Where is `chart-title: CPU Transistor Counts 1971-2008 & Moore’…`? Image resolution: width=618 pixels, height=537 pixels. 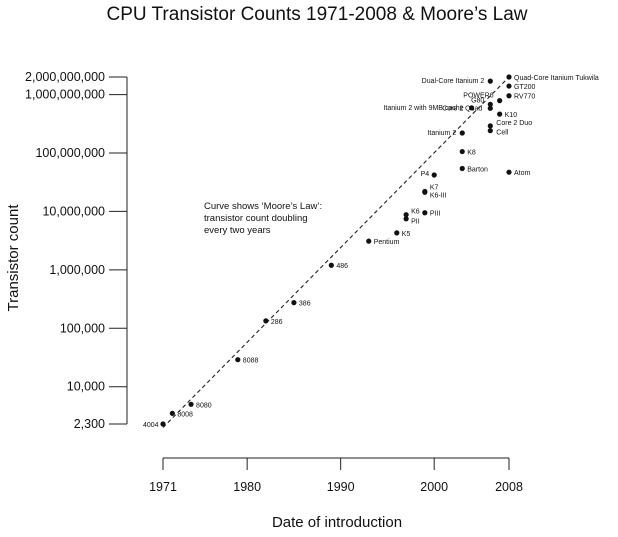
chart-title: CPU Transistor Counts 1971-2008 & Moore’… is located at coordinates (316, 14).